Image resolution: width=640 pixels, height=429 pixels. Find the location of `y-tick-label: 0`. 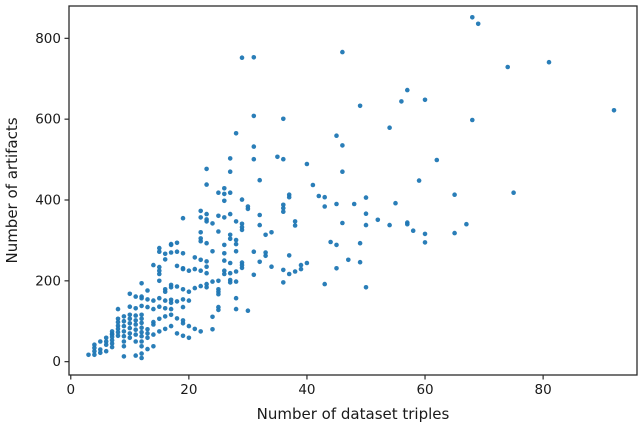

y-tick-label: 0 is located at coordinates (56, 362).